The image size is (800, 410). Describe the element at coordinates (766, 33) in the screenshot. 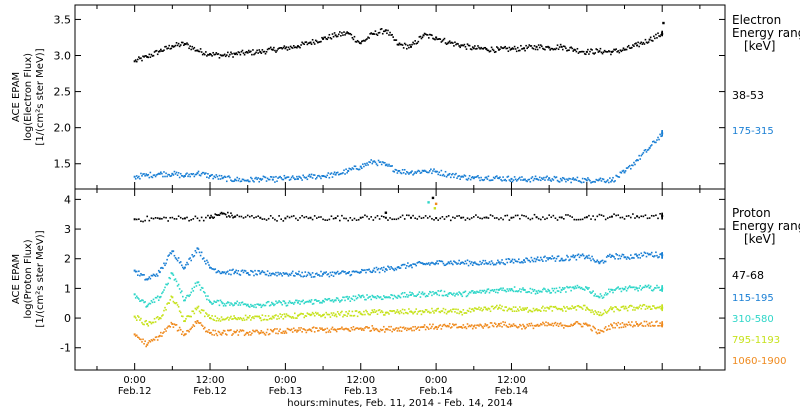

I see `electron-legend-title-2: Energy ranges` at that location.